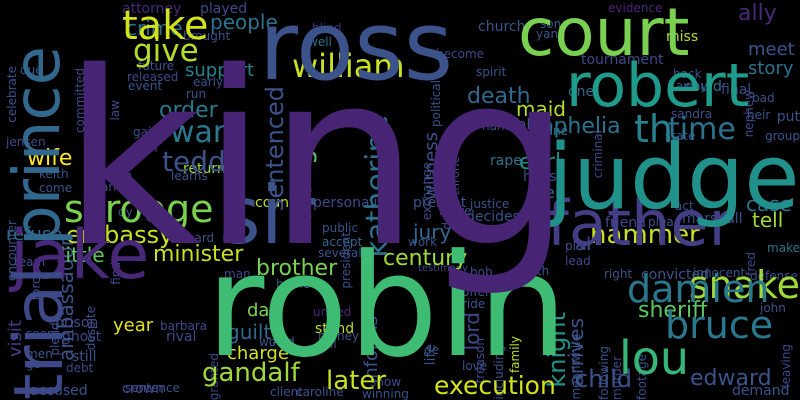 This screenshot has height=400, width=800. What do you see at coordinates (80, 368) in the screenshot?
I see `word-debt: debt` at bounding box center [80, 368].